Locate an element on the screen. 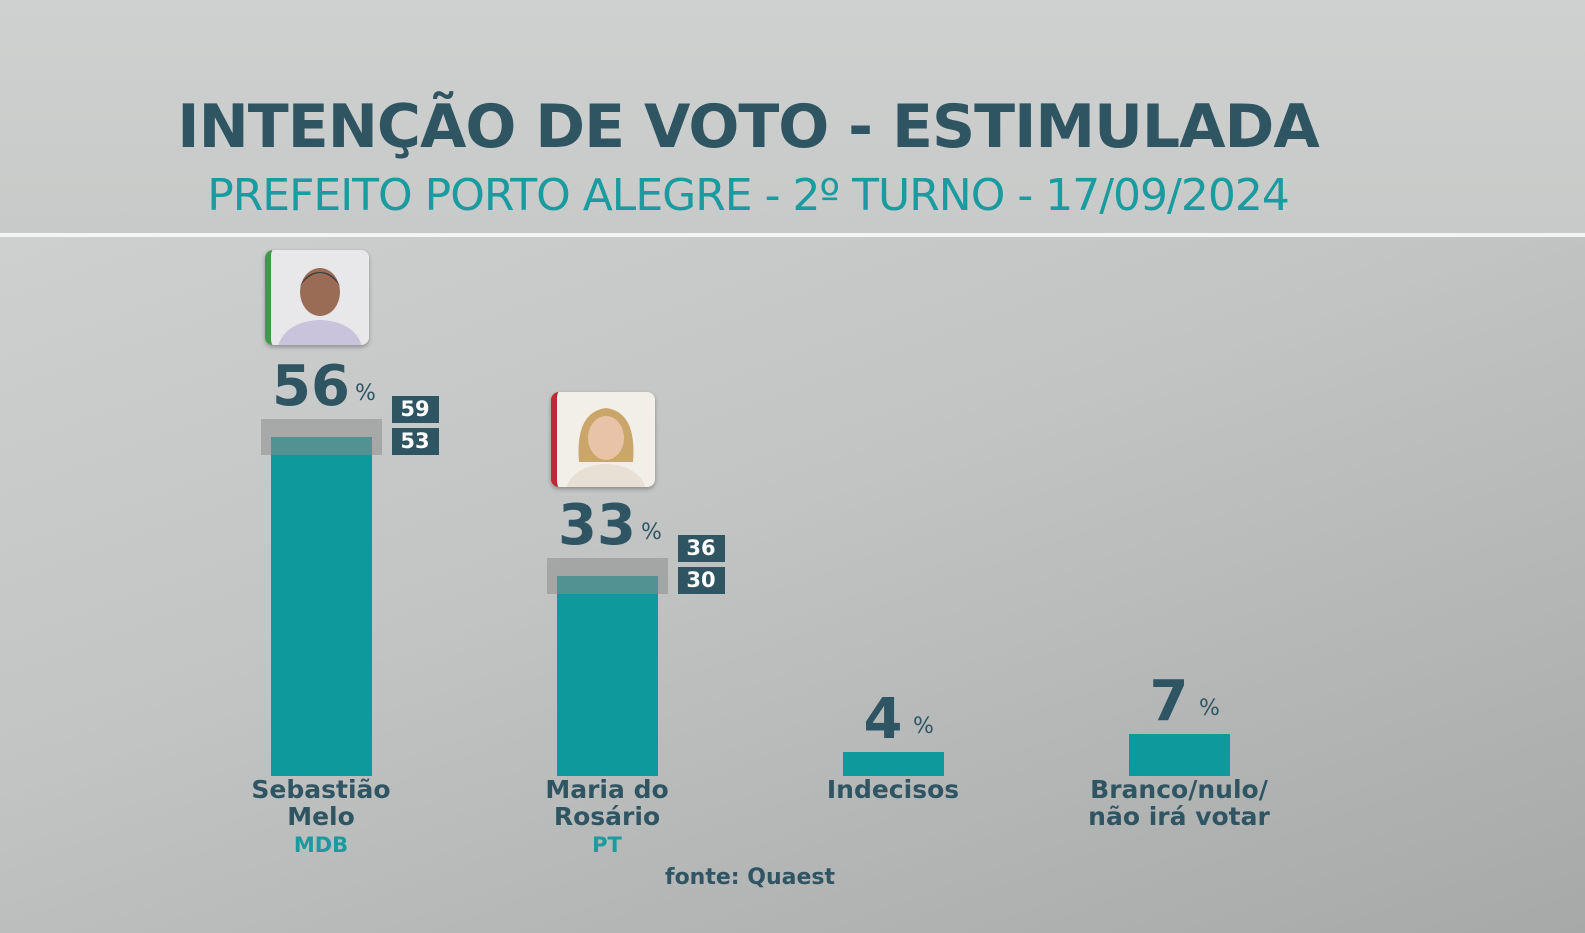 This screenshot has width=1585, height=933. upper-label: 59 is located at coordinates (415, 410).